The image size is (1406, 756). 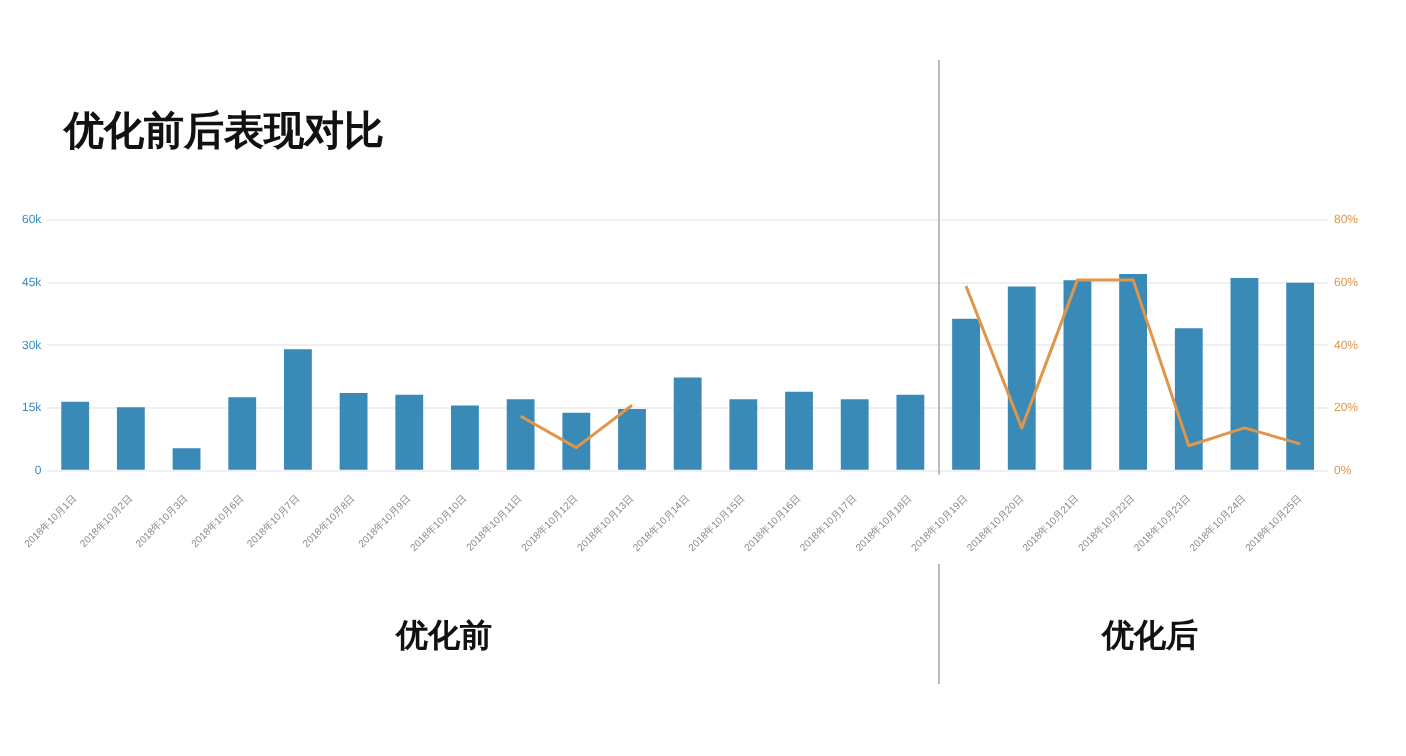 I want to click on chart-title: 优化前后表现对比, so click(x=224, y=131).